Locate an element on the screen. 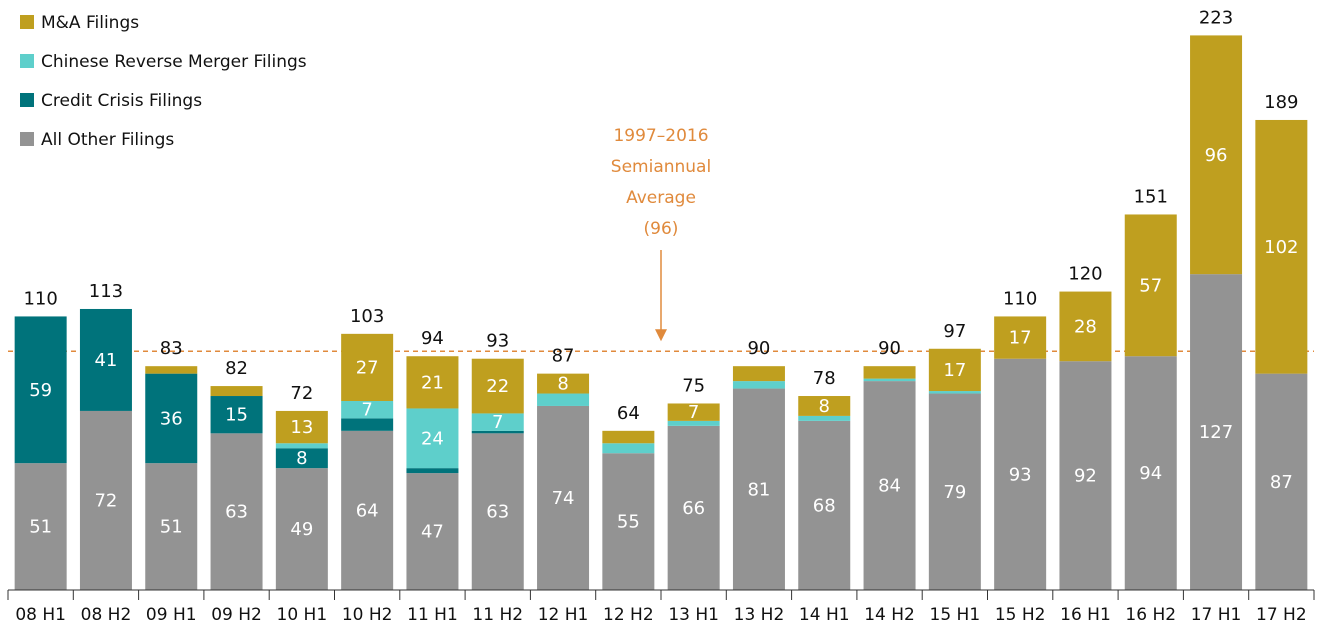  segment-label: 72 is located at coordinates (105, 500).